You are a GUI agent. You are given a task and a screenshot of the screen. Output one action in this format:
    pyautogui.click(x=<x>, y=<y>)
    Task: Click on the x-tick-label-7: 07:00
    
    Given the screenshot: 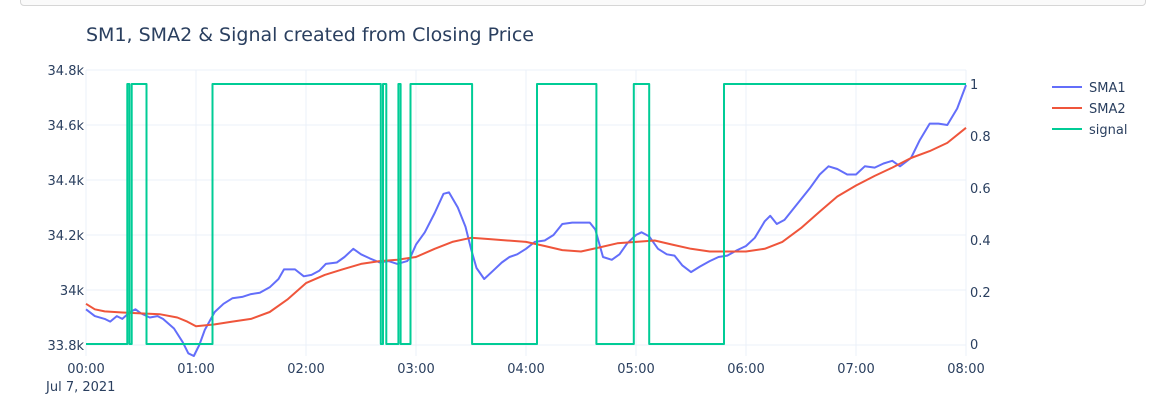 What is the action you would take?
    pyautogui.click(x=855, y=369)
    